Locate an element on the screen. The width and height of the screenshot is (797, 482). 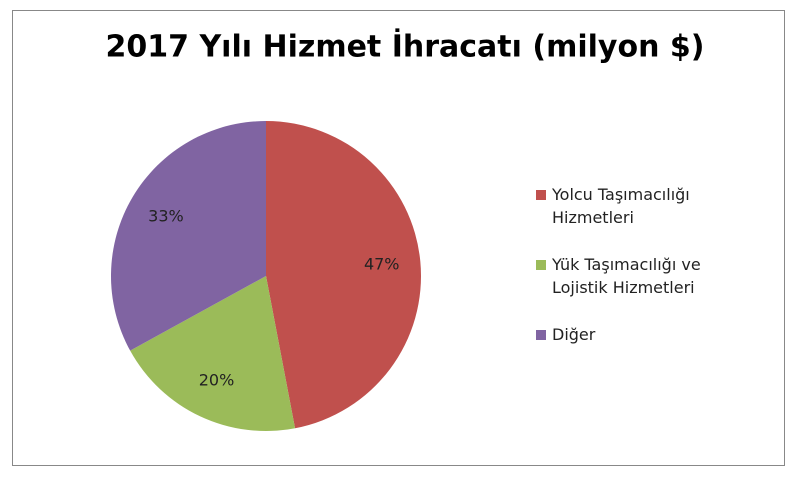
data-label: 33% is located at coordinates (166, 215).